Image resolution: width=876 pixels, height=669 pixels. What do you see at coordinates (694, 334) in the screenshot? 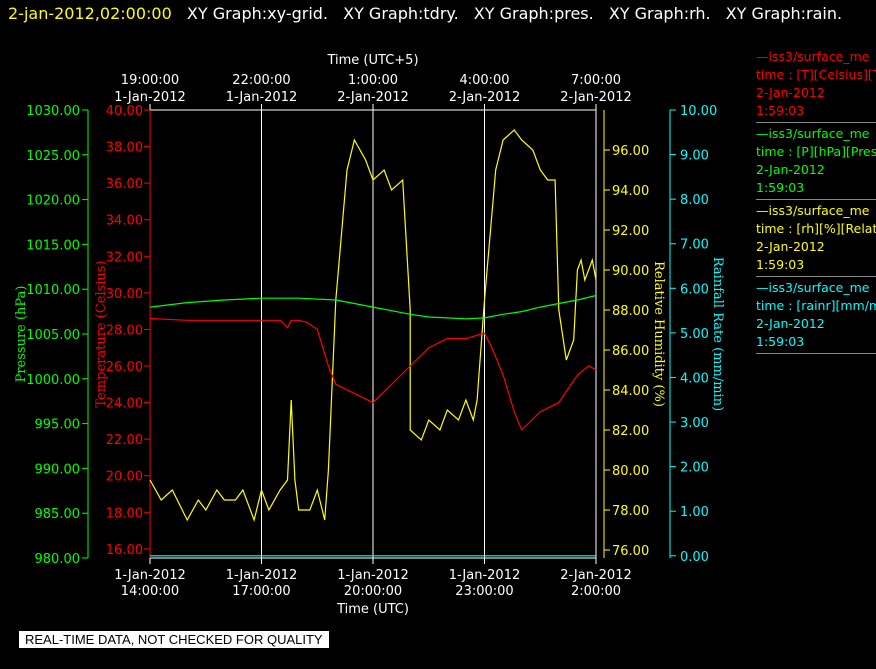
I see `rain-tick-label: 5.00` at bounding box center [694, 334].